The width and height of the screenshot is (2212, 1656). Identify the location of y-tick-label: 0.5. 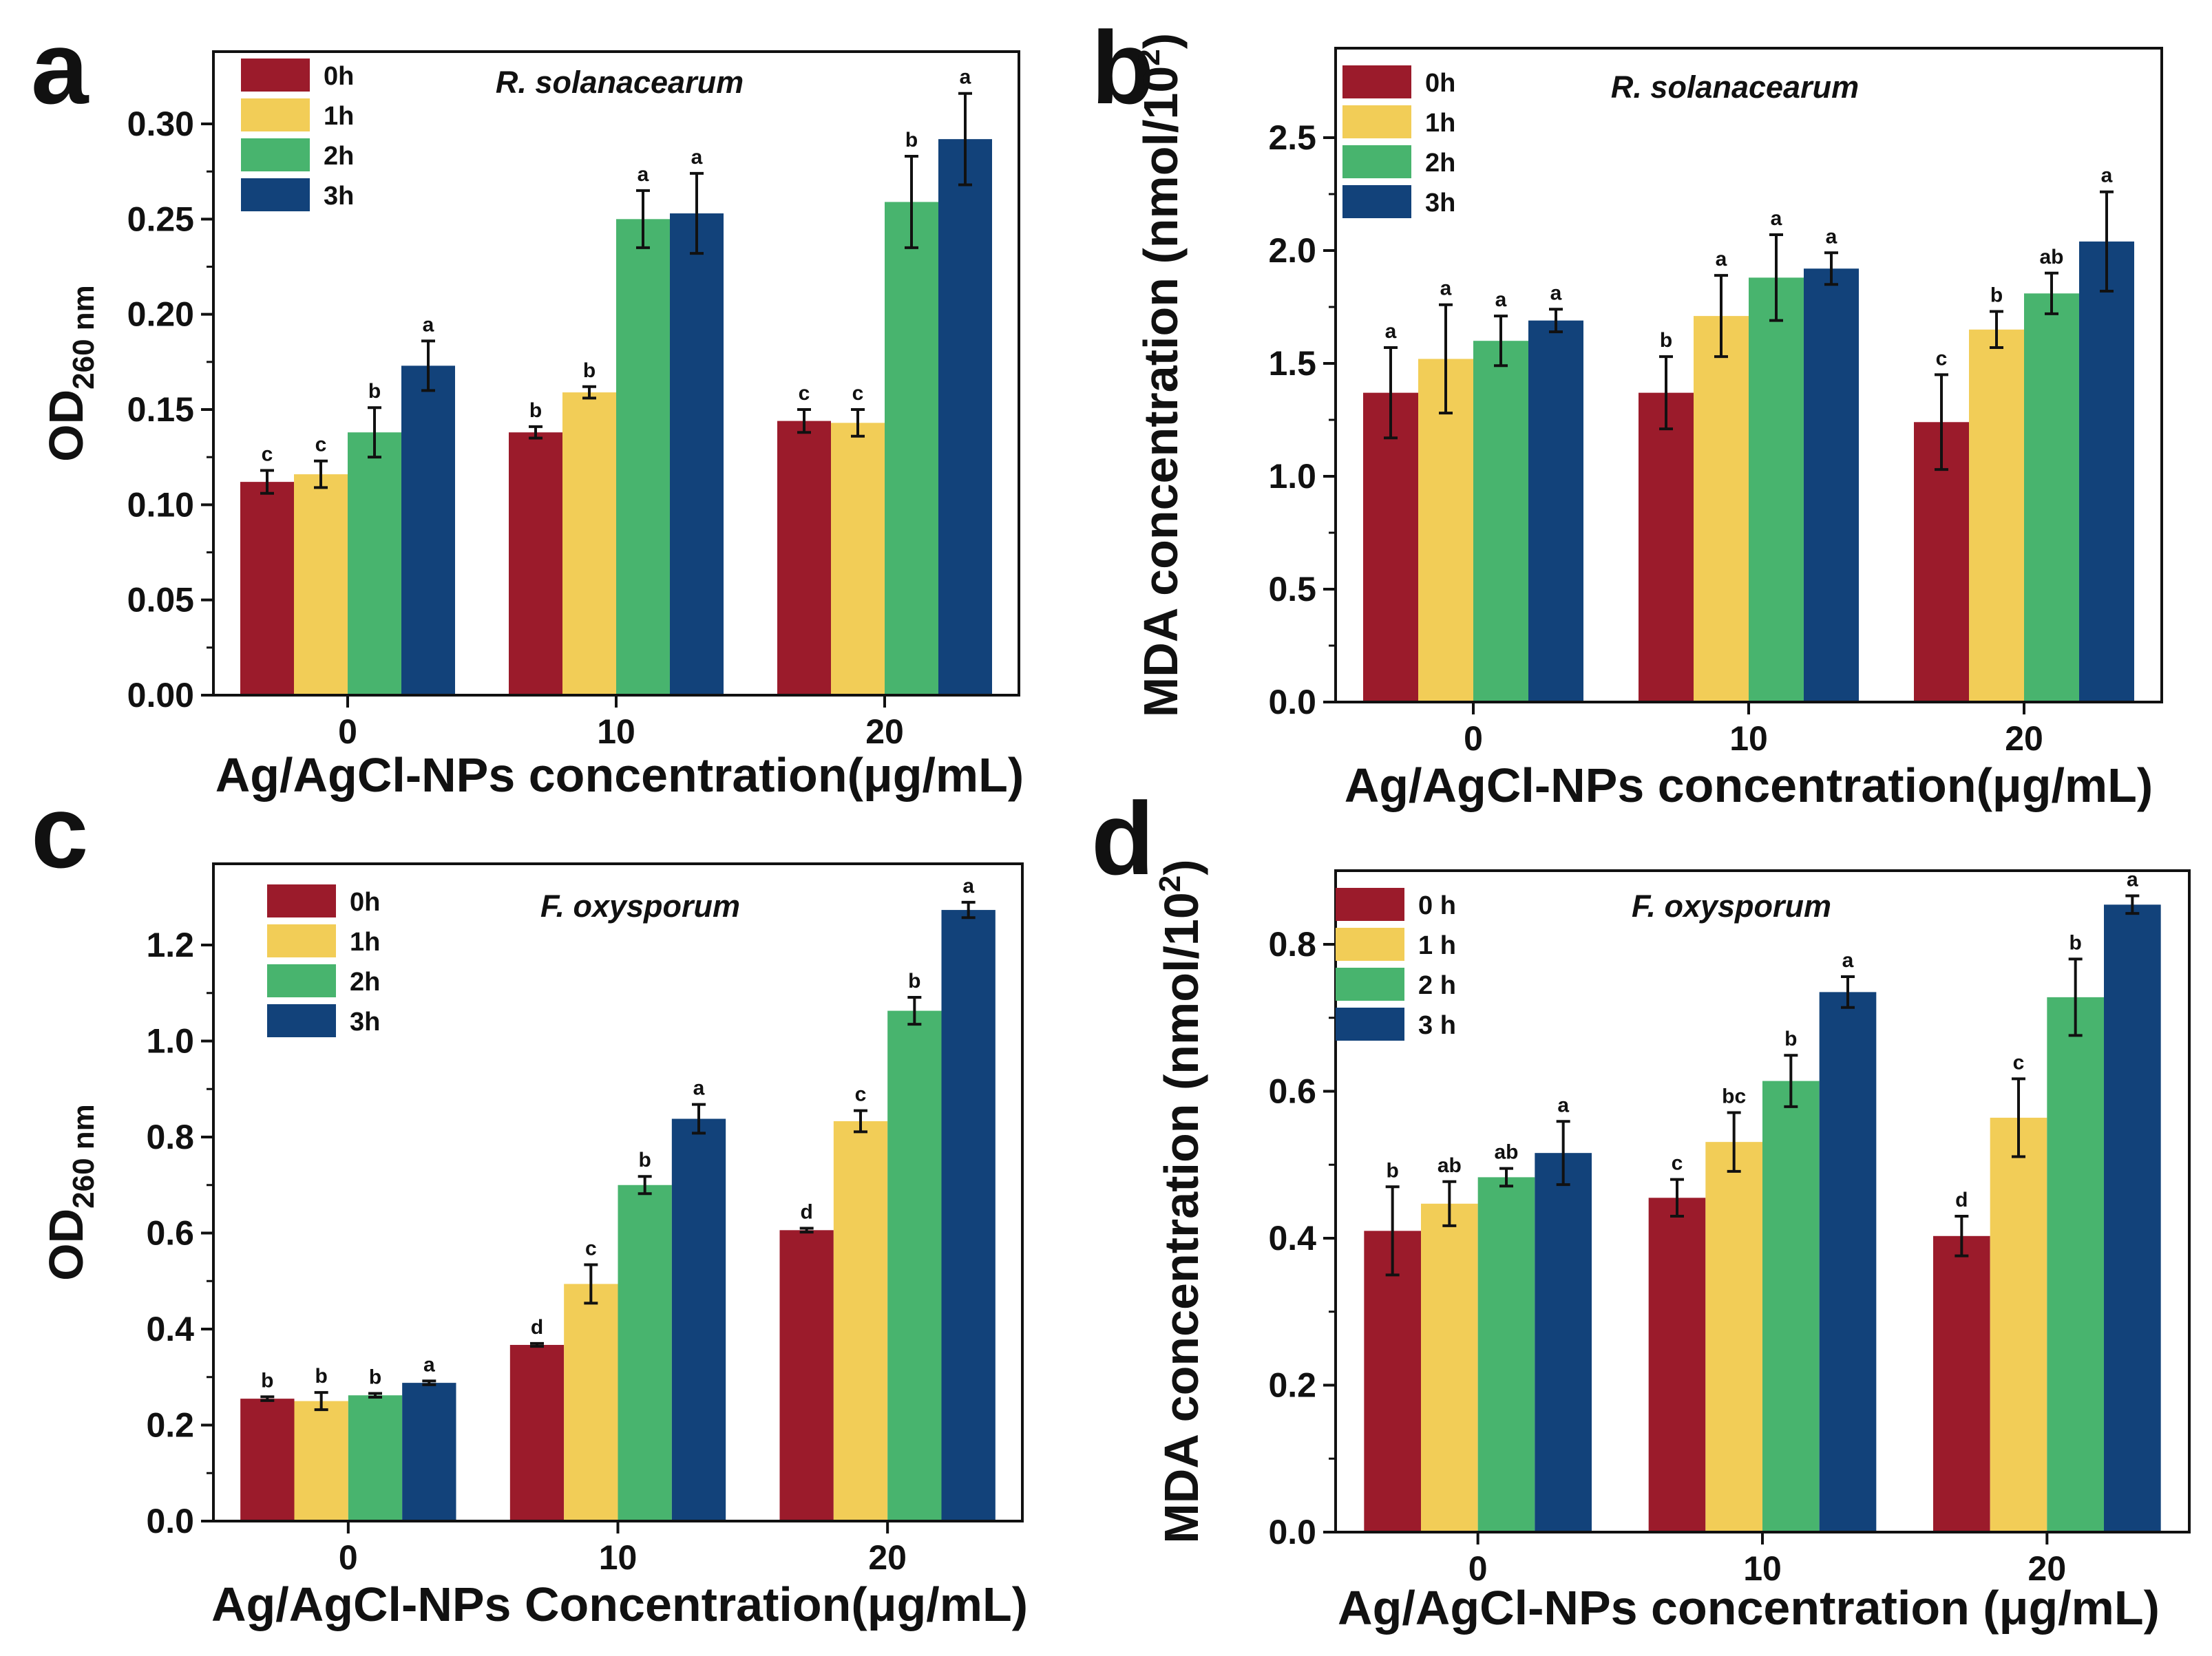
(1292, 589).